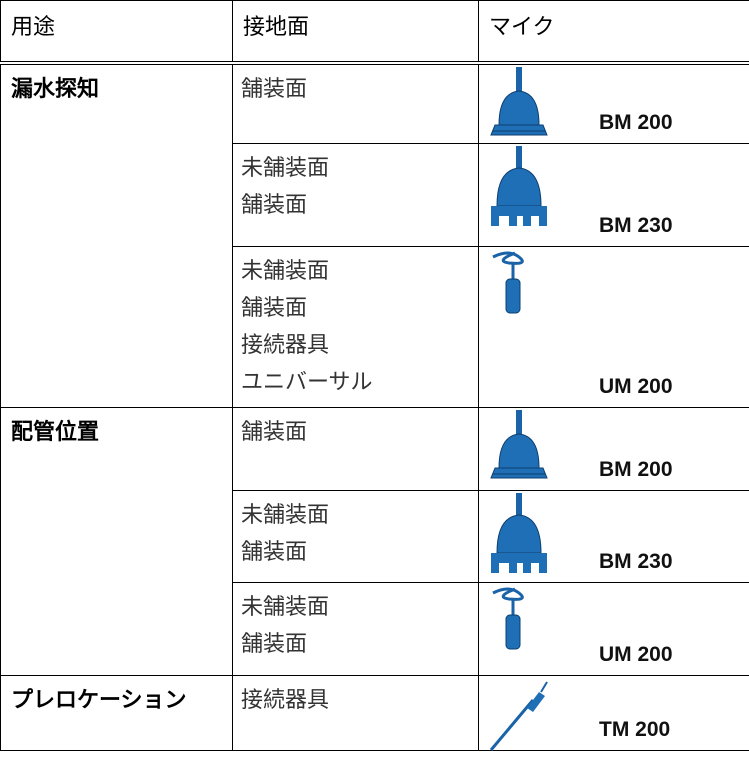 This screenshot has width=749, height=760. I want to click on surface-cell: 未舗装面舗装面接続器具ユニバーサル, so click(356, 327).